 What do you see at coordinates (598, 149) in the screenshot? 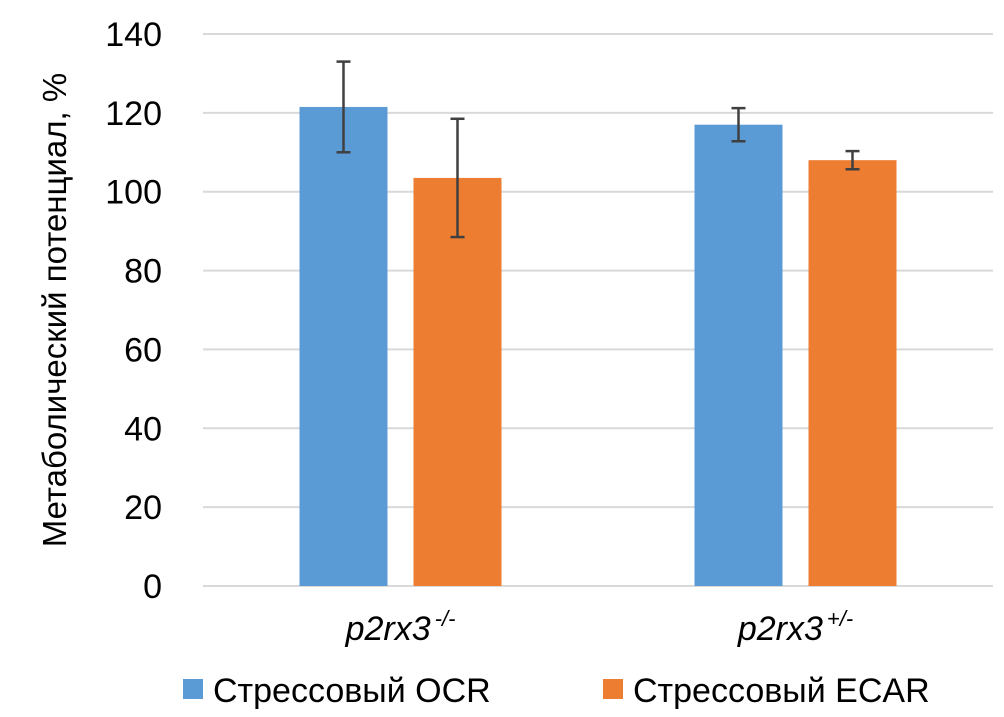
I see `error-bars` at bounding box center [598, 149].